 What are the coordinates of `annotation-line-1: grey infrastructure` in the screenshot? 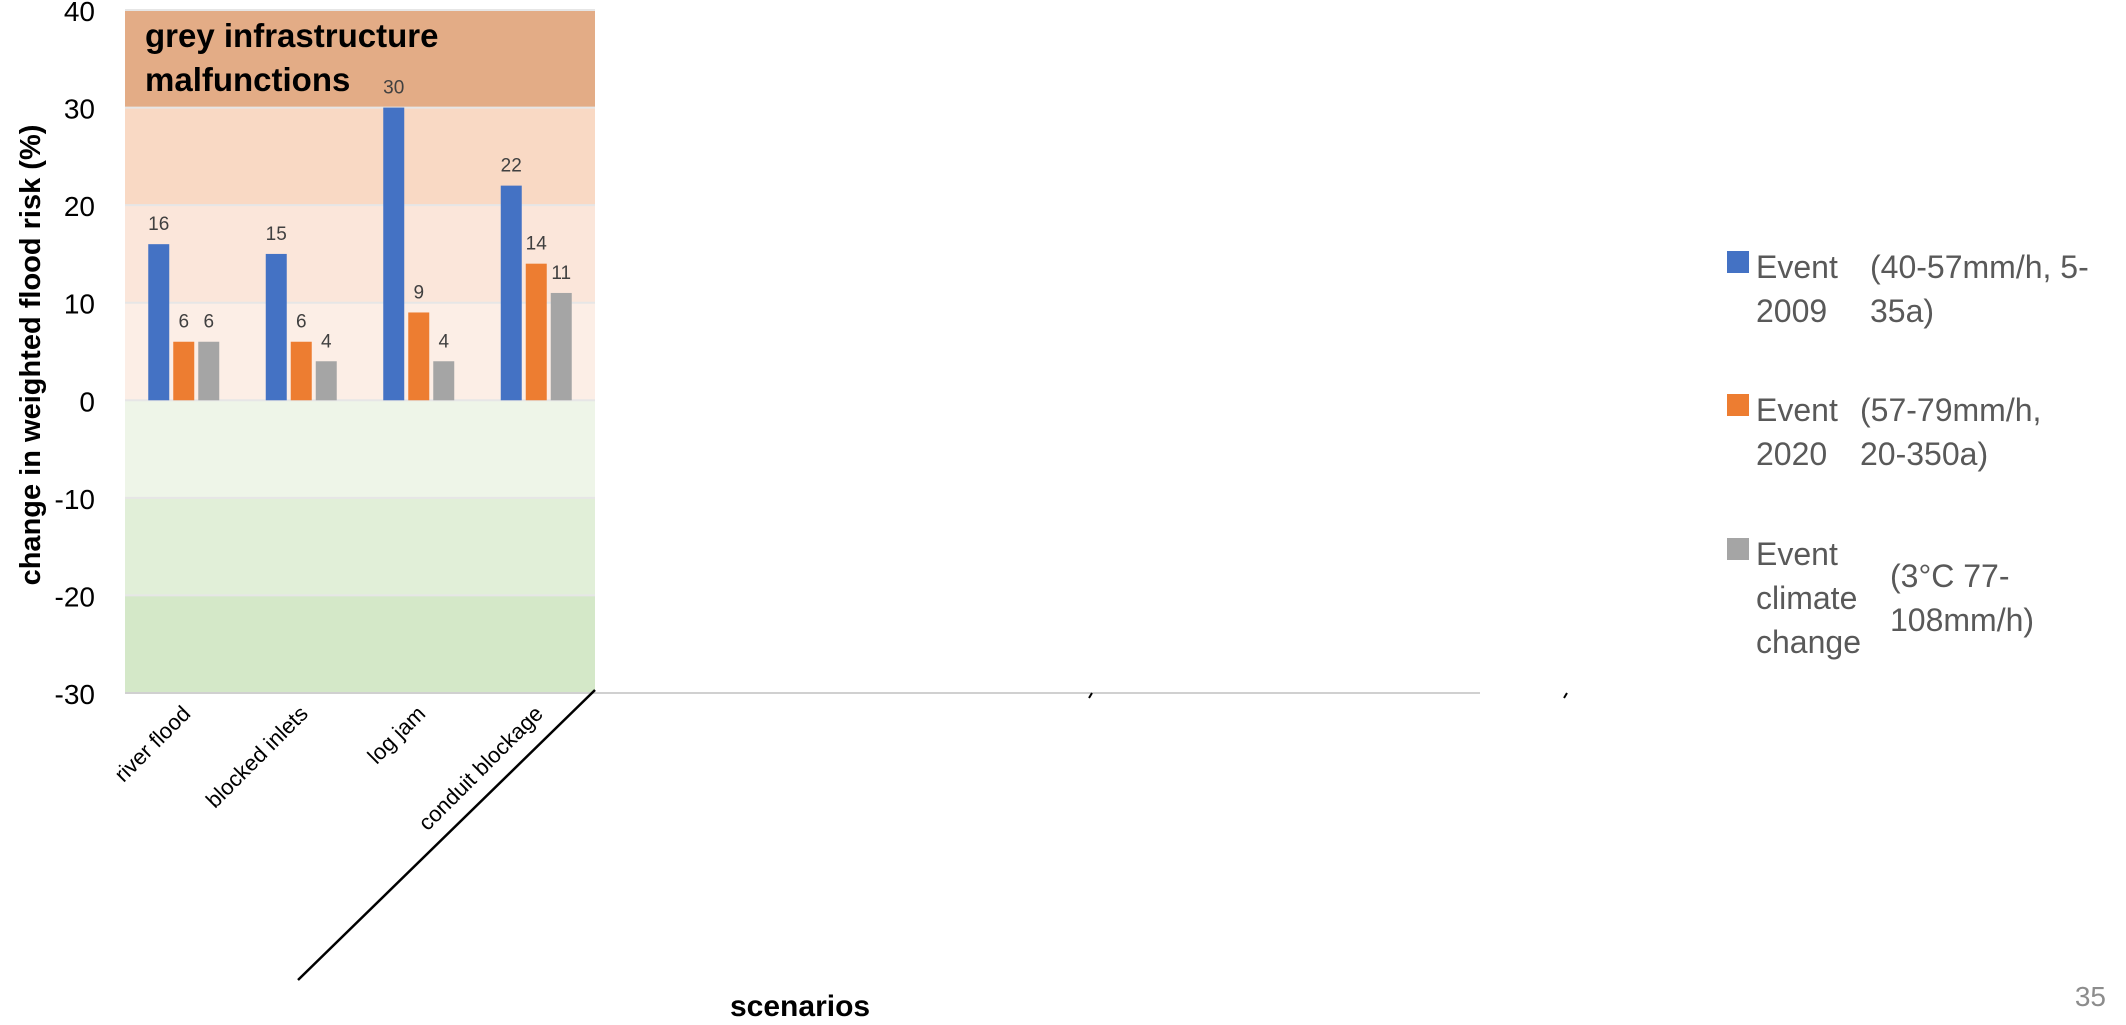 It's located at (291, 35).